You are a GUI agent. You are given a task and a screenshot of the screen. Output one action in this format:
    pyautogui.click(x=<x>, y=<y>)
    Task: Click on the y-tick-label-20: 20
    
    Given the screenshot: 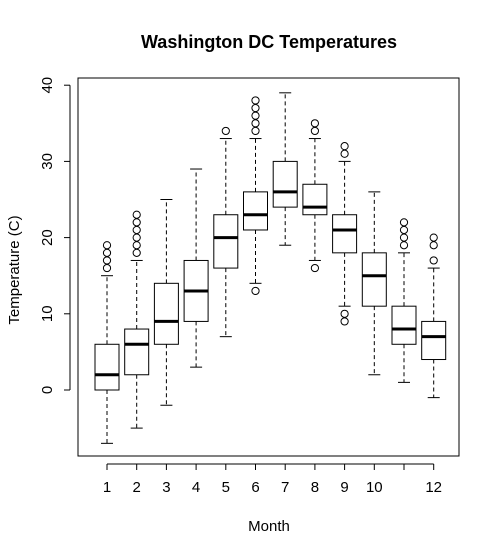 What is the action you would take?
    pyautogui.click(x=47, y=237)
    